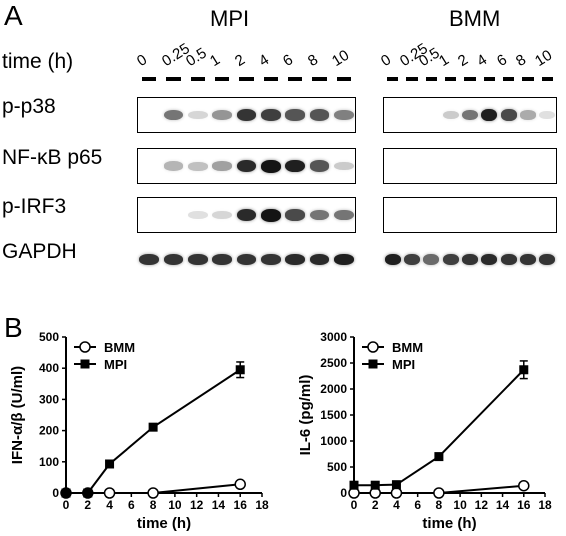  Describe the element at coordinates (262, 505) in the screenshot. I see `x-tick-label: 18` at that location.